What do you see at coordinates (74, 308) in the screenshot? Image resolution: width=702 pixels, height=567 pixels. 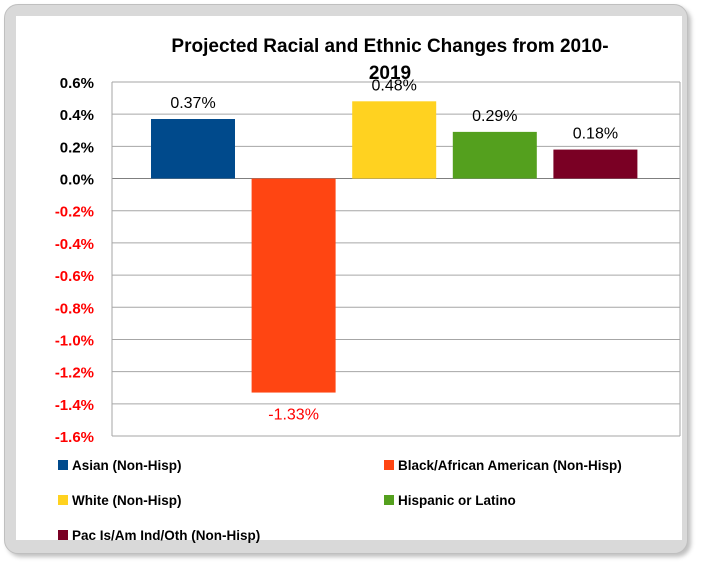 I see `y-tick-label: -0.8%` at bounding box center [74, 308].